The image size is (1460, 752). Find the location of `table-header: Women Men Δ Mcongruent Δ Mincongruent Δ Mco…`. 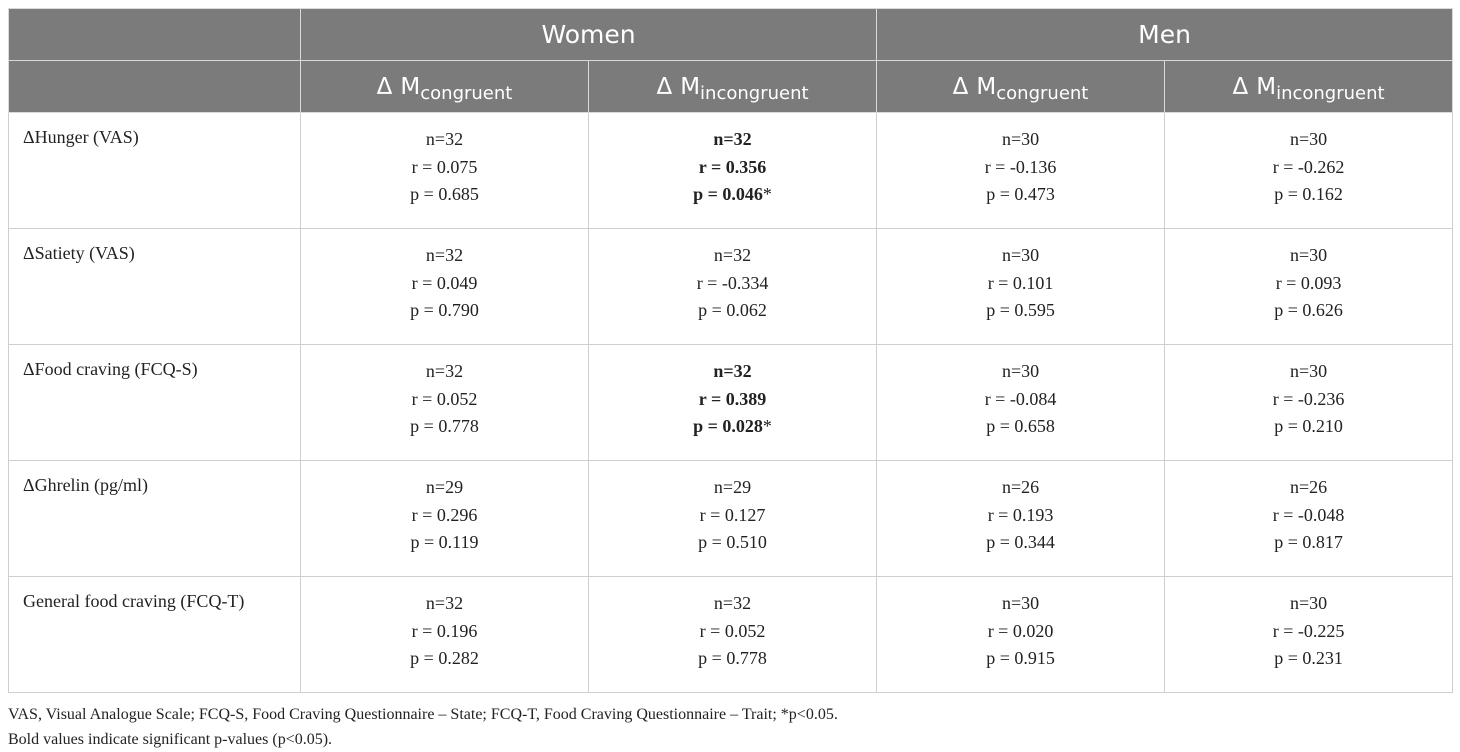

table-header: Women Men Δ Mcongruent Δ Mincongruent Δ Mco… is located at coordinates (731, 60).